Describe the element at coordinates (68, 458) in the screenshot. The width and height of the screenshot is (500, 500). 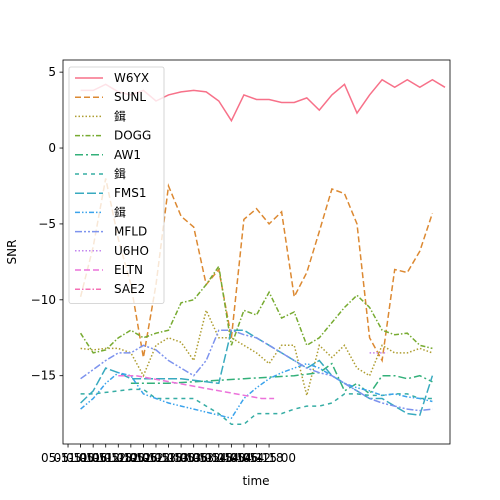
I see `x-tick-label: 05-11 00` at that location.